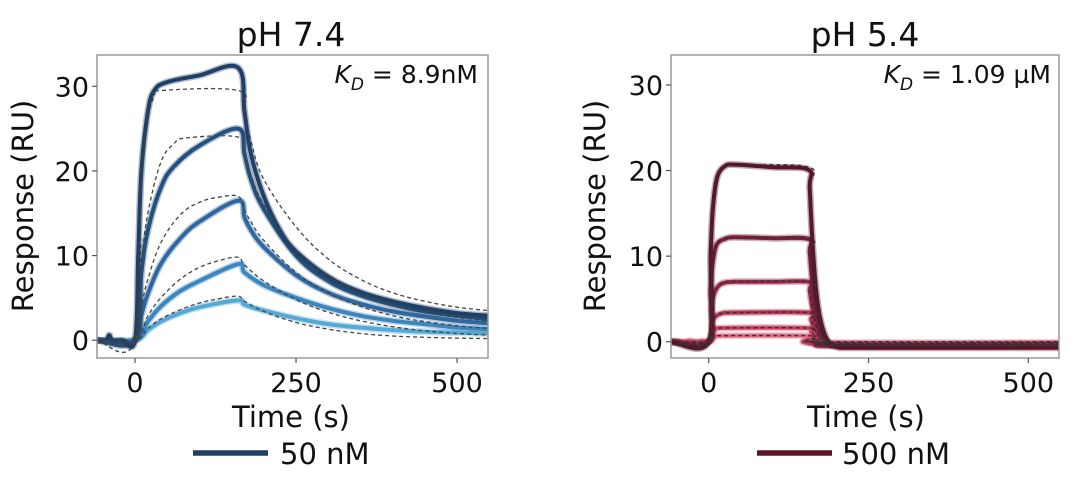 This screenshot has width=1080, height=485. I want to click on kd-value: = 8.9nM, so click(421, 74).